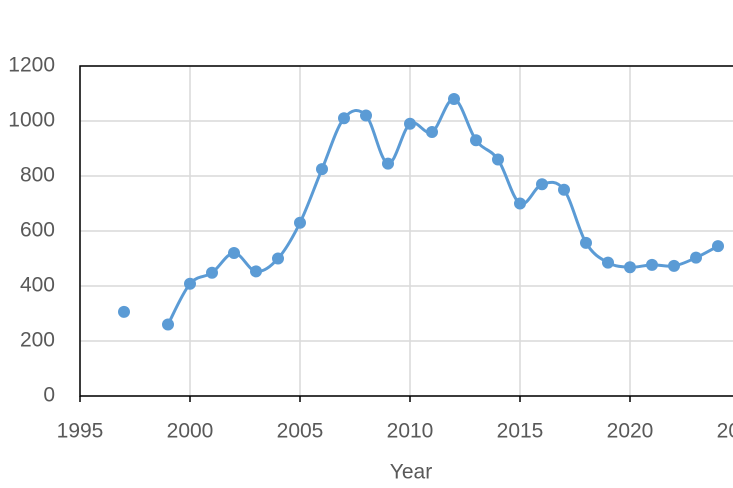 Image resolution: width=733 pixels, height=488 pixels. I want to click on y-tick-label: 800, so click(37, 175).